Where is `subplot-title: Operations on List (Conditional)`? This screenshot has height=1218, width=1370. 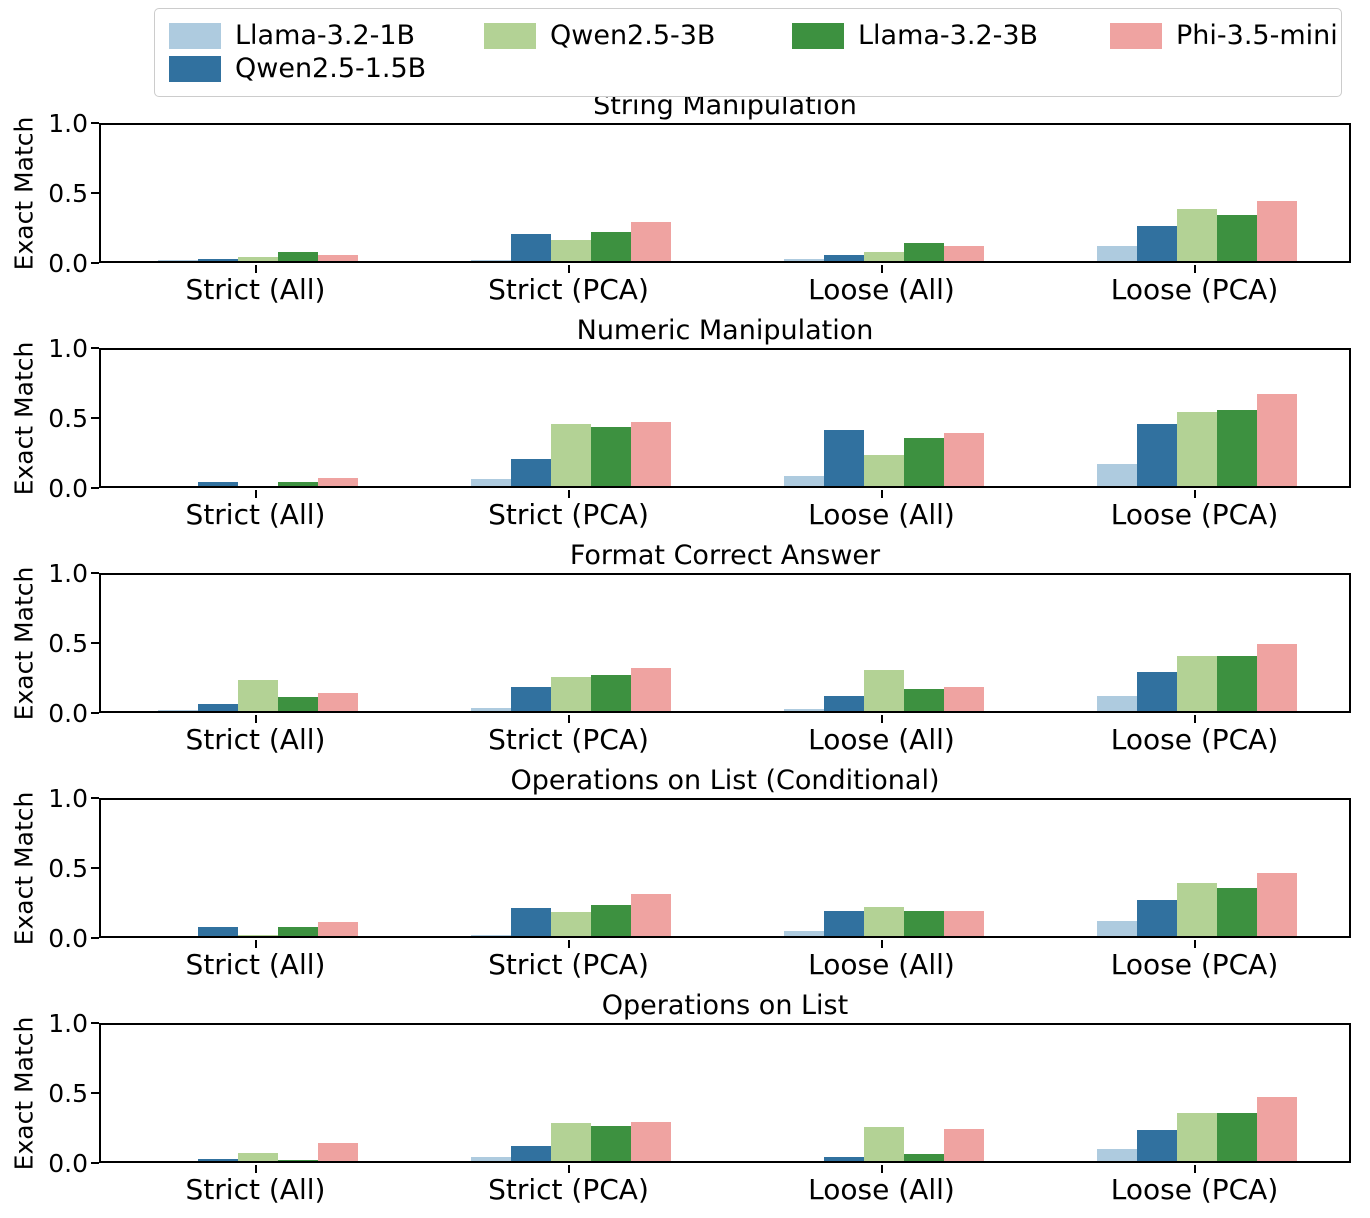
subplot-title: Operations on List (Conditional) is located at coordinates (725, 780).